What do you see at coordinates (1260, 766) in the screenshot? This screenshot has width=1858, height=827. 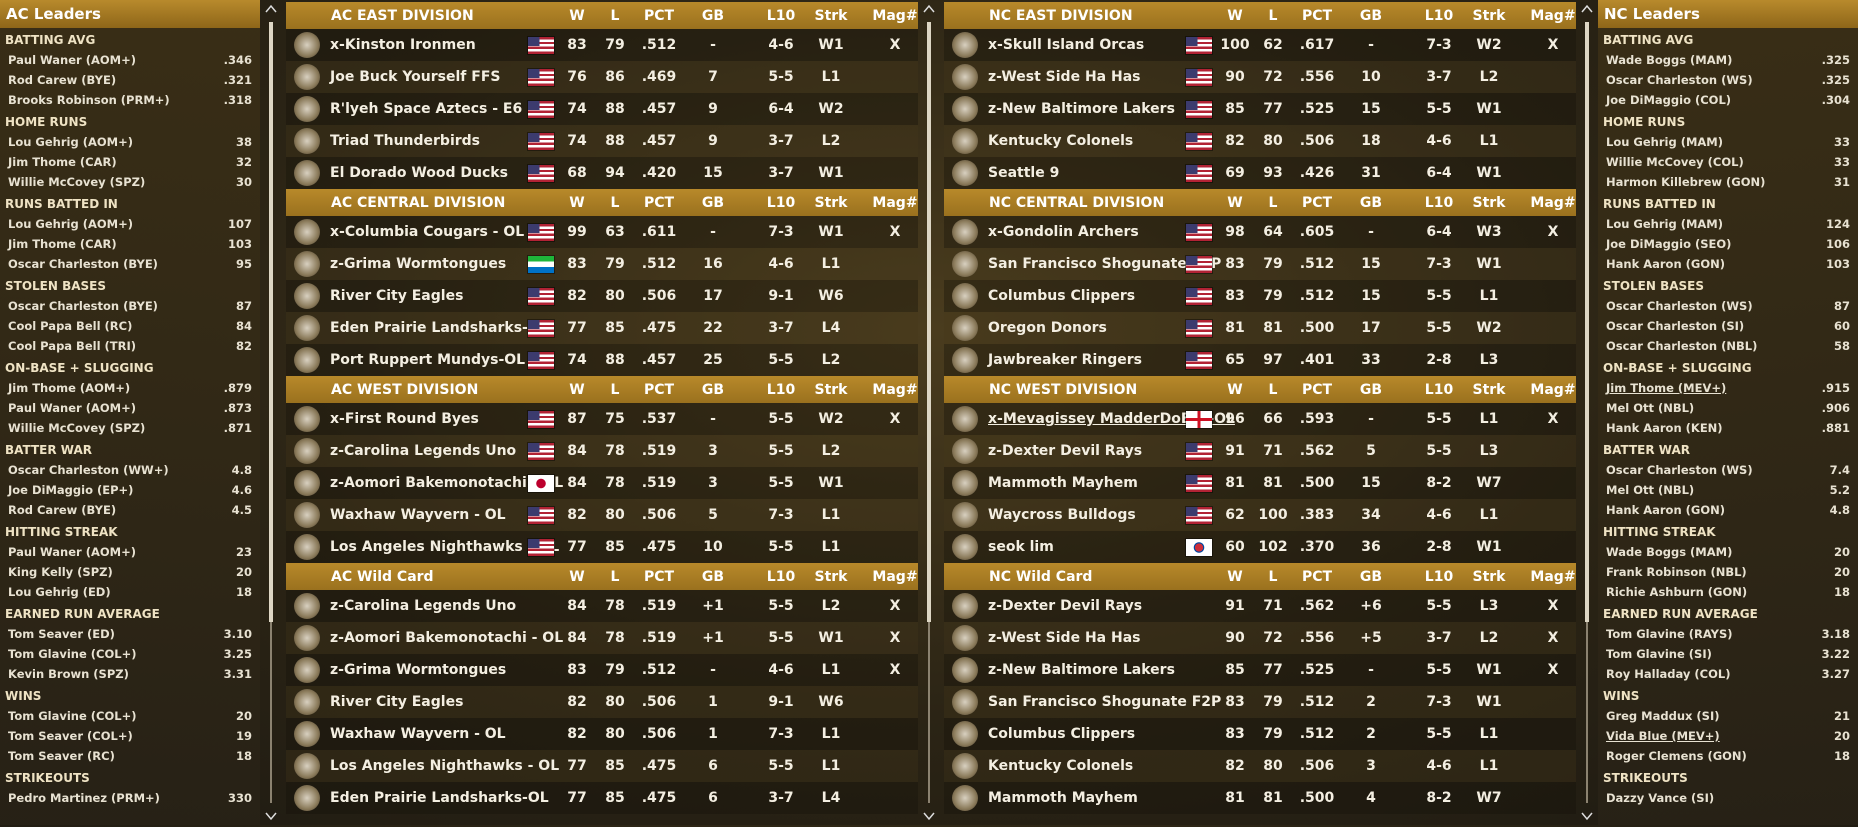 I see `team-row: Kentucky Colonels 82 80 .506 3 4-6 L1` at bounding box center [1260, 766].